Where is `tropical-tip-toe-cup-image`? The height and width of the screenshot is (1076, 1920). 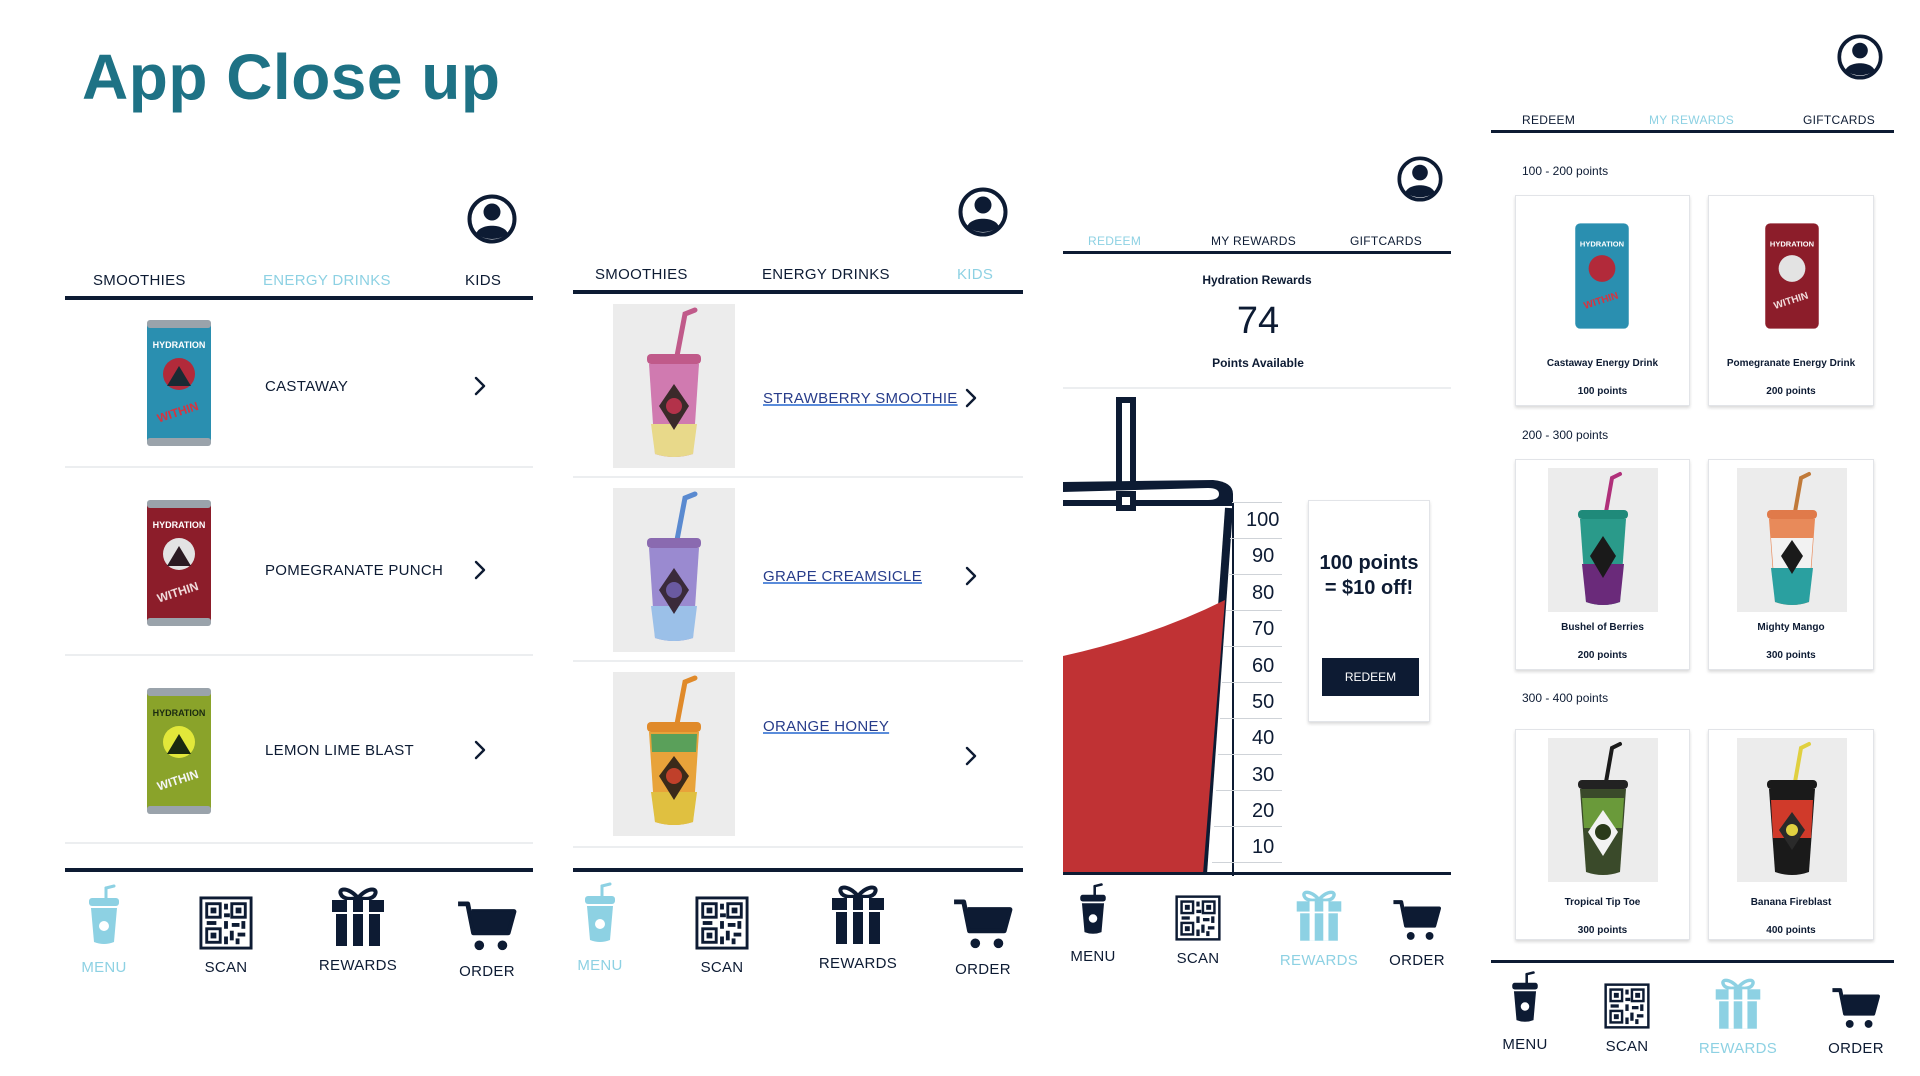
tropical-tip-toe-cup-image is located at coordinates (1603, 810).